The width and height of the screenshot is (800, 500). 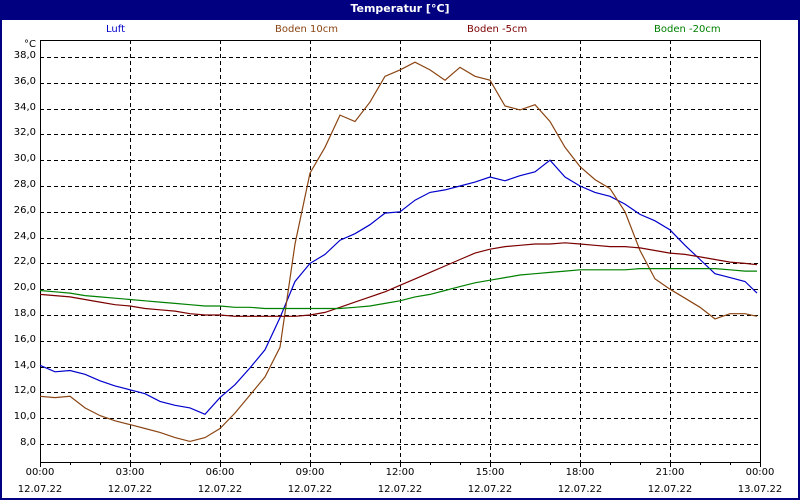 What do you see at coordinates (24, 107) in the screenshot?
I see `y-tick-label: 34,0` at bounding box center [24, 107].